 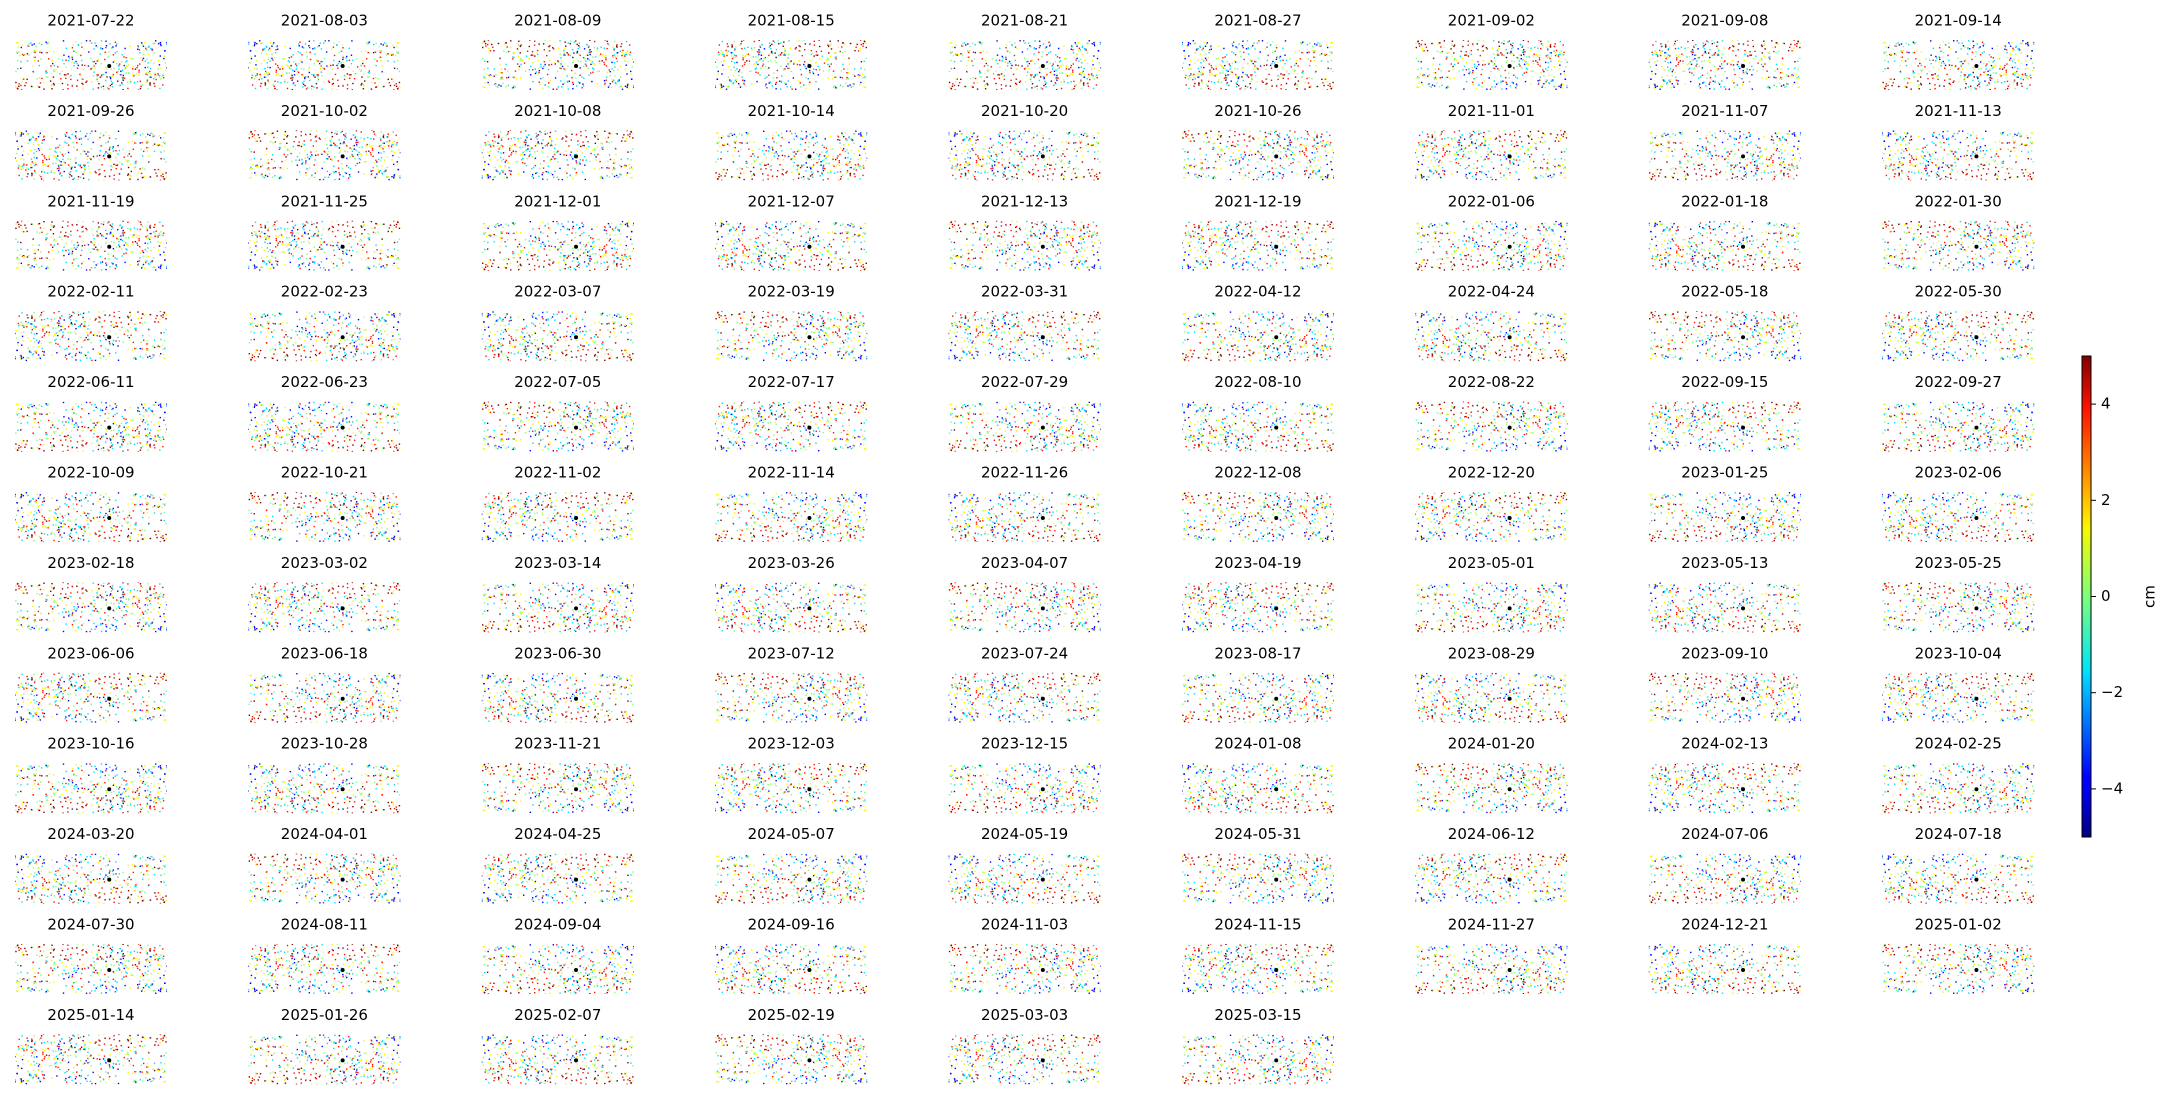 I want to click on panel-title: 2024-02-13, so click(x=1724, y=744).